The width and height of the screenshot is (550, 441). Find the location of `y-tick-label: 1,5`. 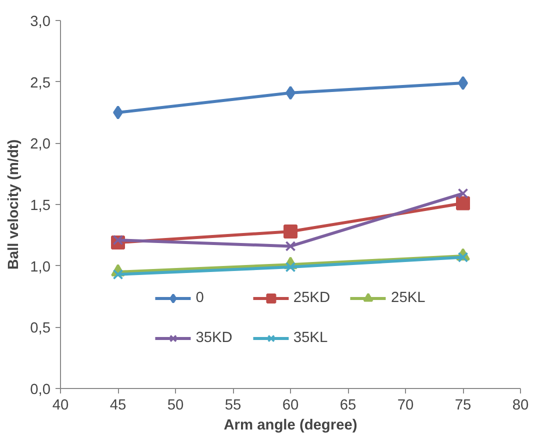

y-tick-label: 1,5 is located at coordinates (40, 206).